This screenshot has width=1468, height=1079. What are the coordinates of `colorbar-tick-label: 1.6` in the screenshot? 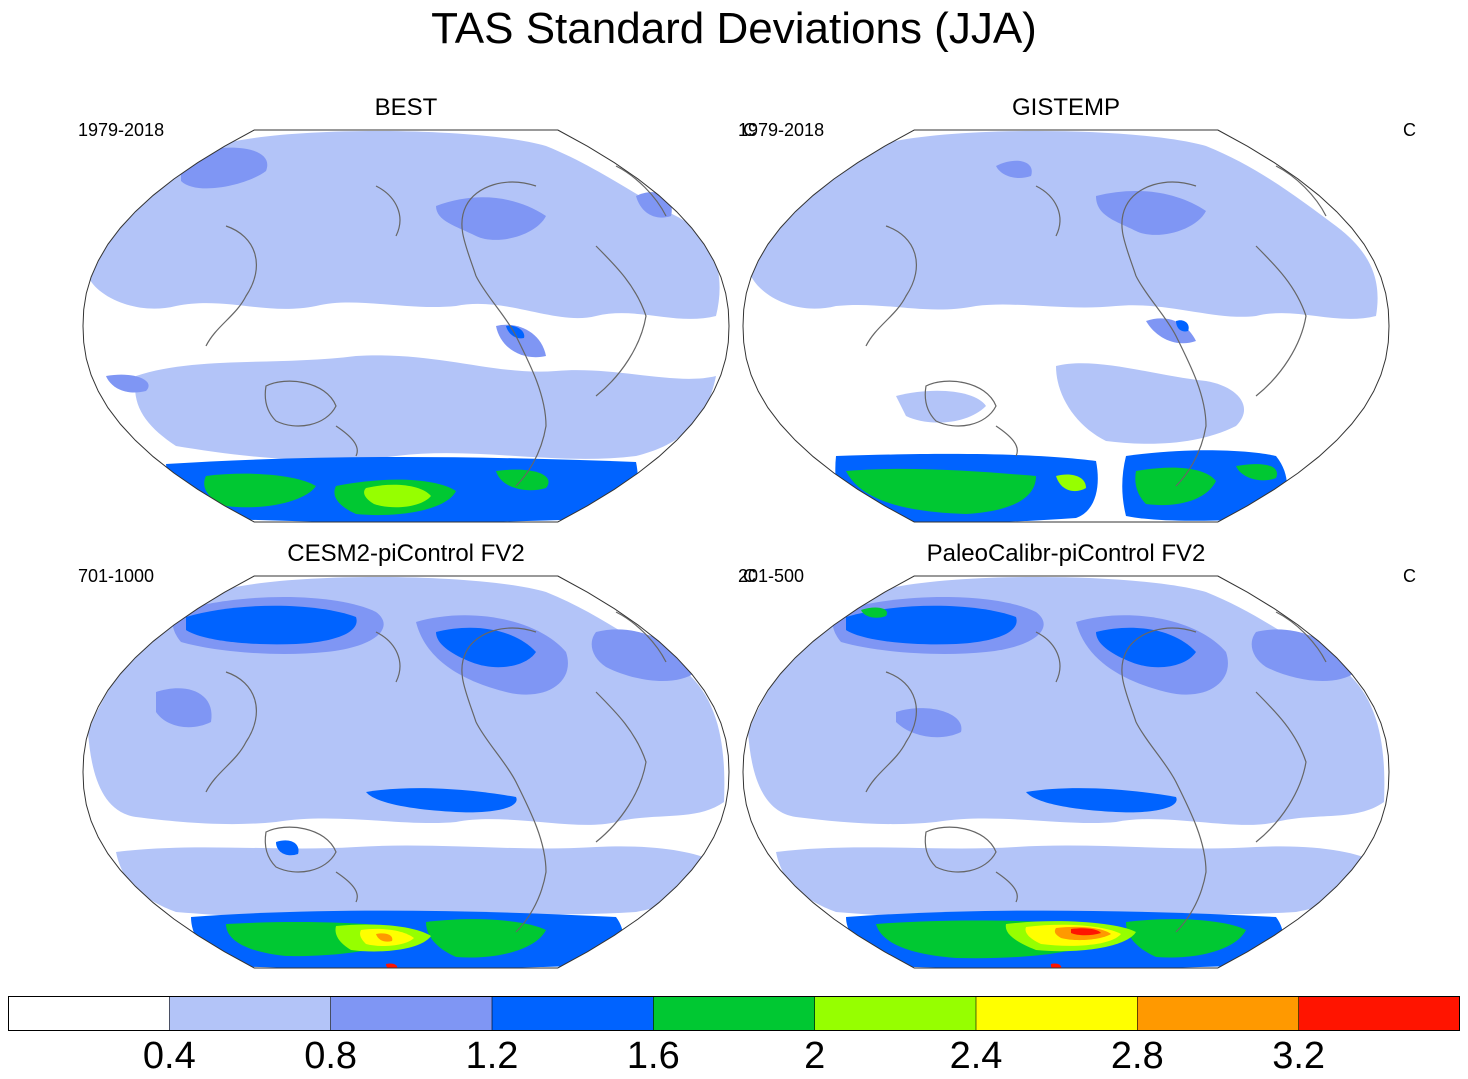 It's located at (653, 1056).